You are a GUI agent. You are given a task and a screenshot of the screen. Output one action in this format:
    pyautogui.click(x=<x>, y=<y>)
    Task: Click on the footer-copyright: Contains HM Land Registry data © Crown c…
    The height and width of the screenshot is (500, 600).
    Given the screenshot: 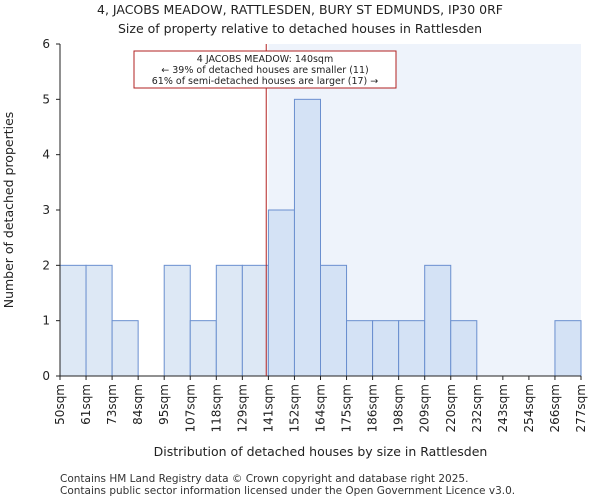 What is the action you would take?
    pyautogui.click(x=264, y=479)
    